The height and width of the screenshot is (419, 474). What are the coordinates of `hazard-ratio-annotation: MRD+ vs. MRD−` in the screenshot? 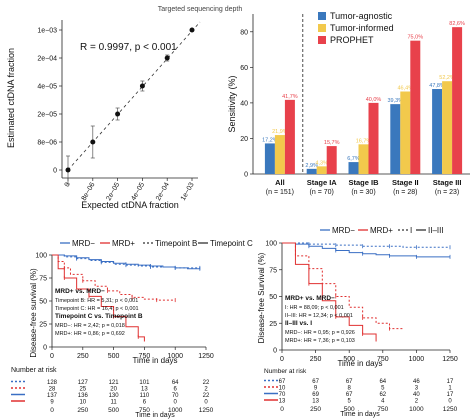 It's located at (310, 298).